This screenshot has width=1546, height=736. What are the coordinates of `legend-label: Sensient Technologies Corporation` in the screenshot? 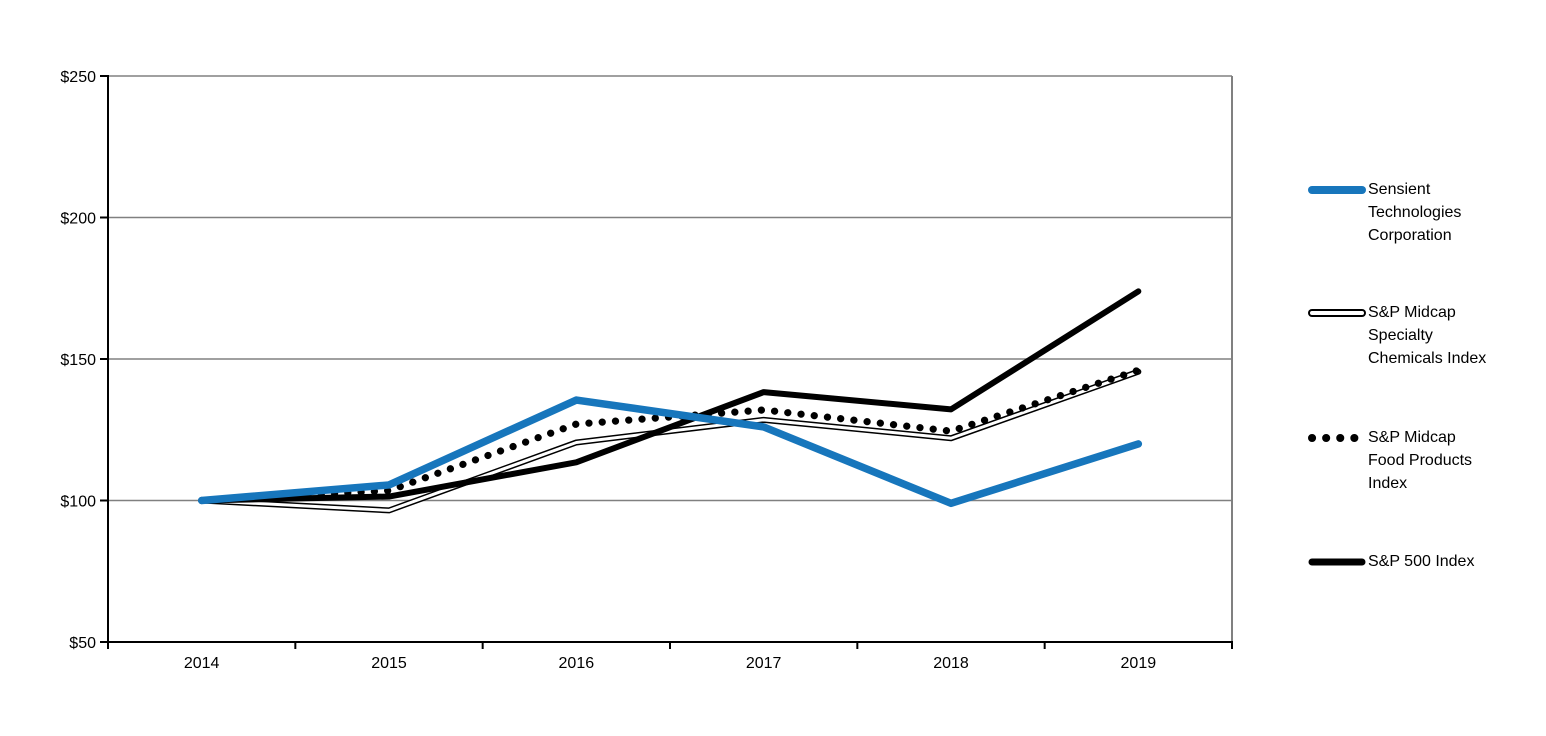 It's located at (1415, 212).